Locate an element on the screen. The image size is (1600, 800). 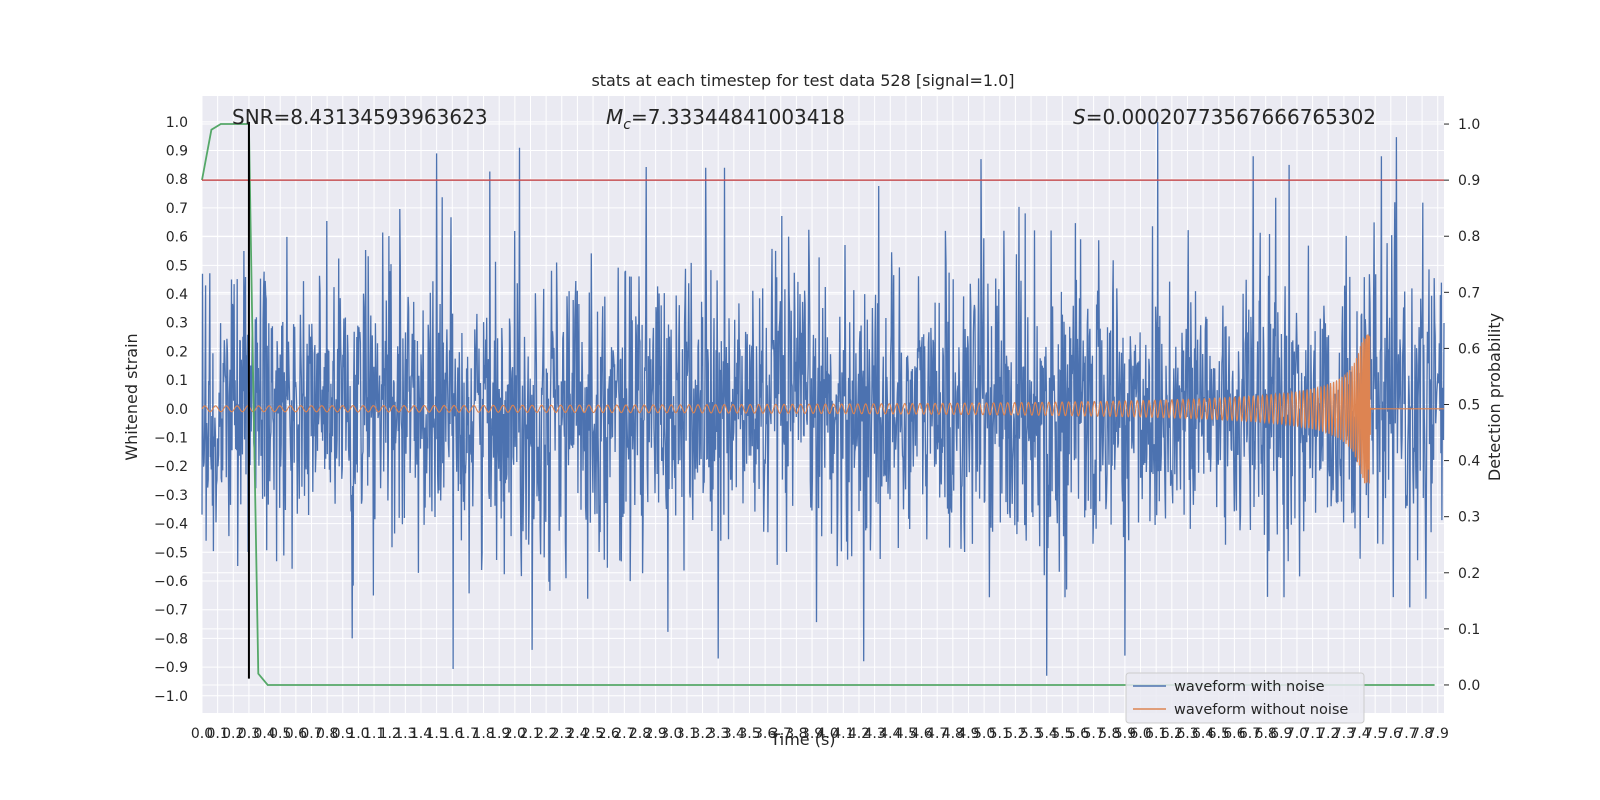
x-tick-label: 0.4 is located at coordinates (264, 734).